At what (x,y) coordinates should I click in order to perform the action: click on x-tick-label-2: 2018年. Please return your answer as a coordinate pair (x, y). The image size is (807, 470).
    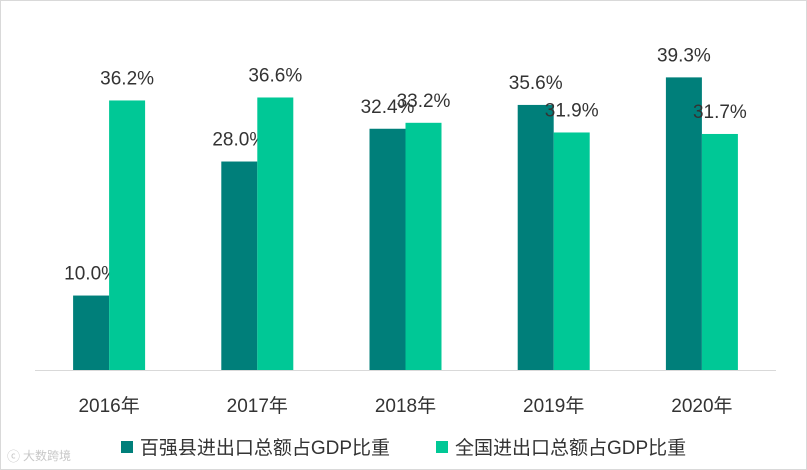
    Looking at the image, I should click on (405, 406).